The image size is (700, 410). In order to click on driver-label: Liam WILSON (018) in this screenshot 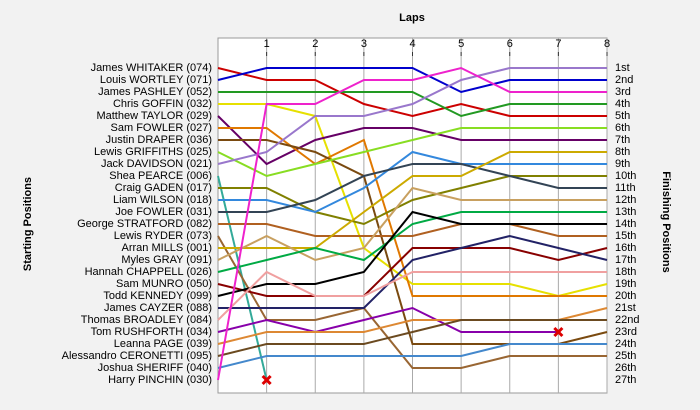, I will do `click(162, 200)`.